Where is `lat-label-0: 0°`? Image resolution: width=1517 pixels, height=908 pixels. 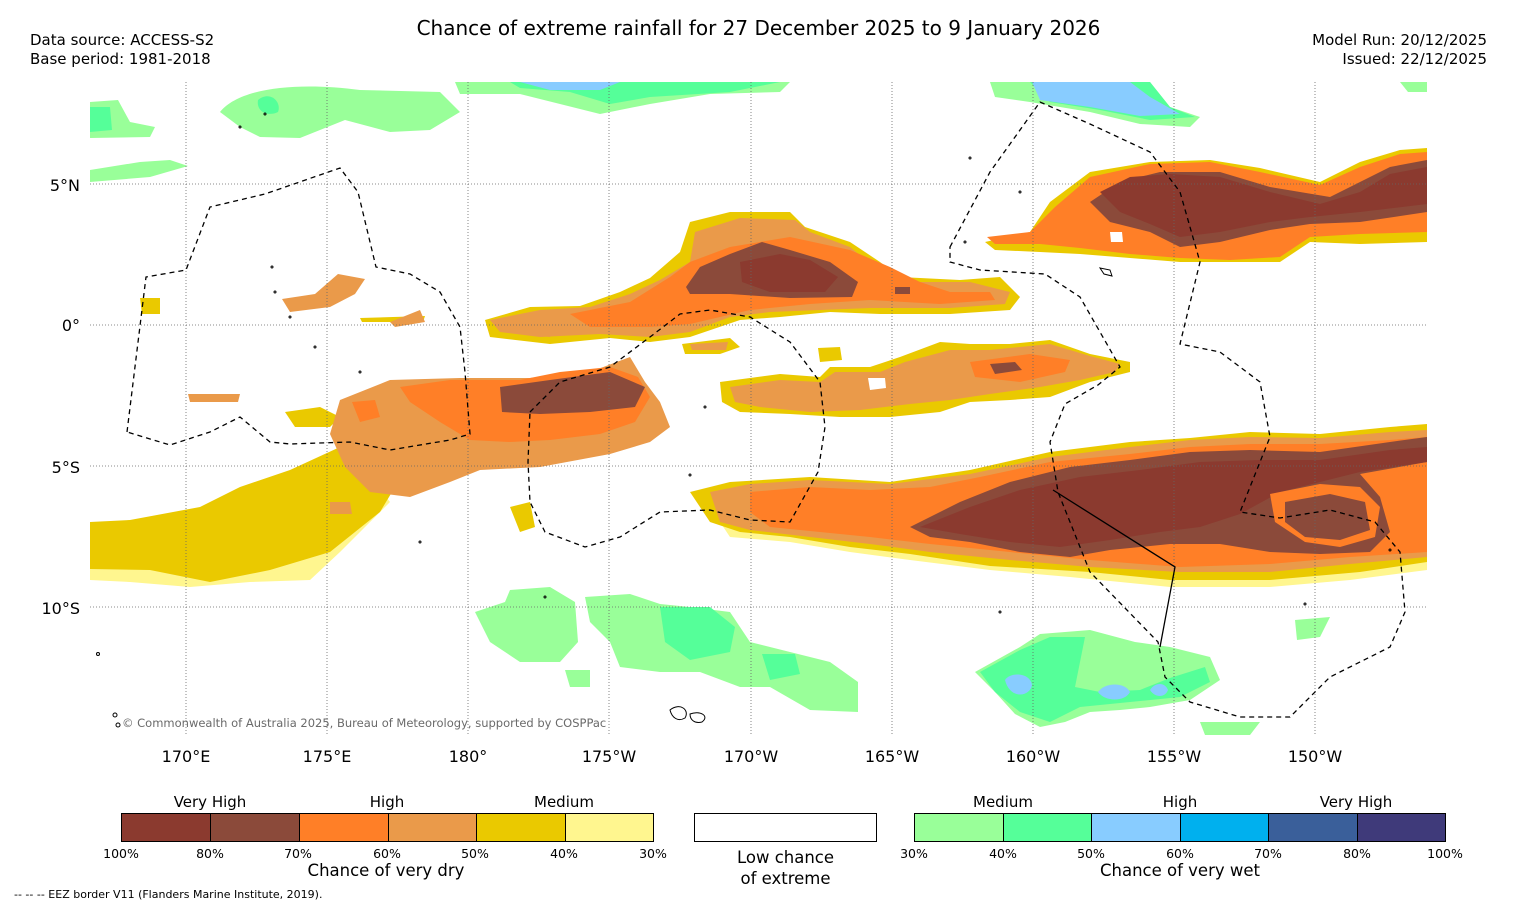 lat-label-0: 0° is located at coordinates (70, 325).